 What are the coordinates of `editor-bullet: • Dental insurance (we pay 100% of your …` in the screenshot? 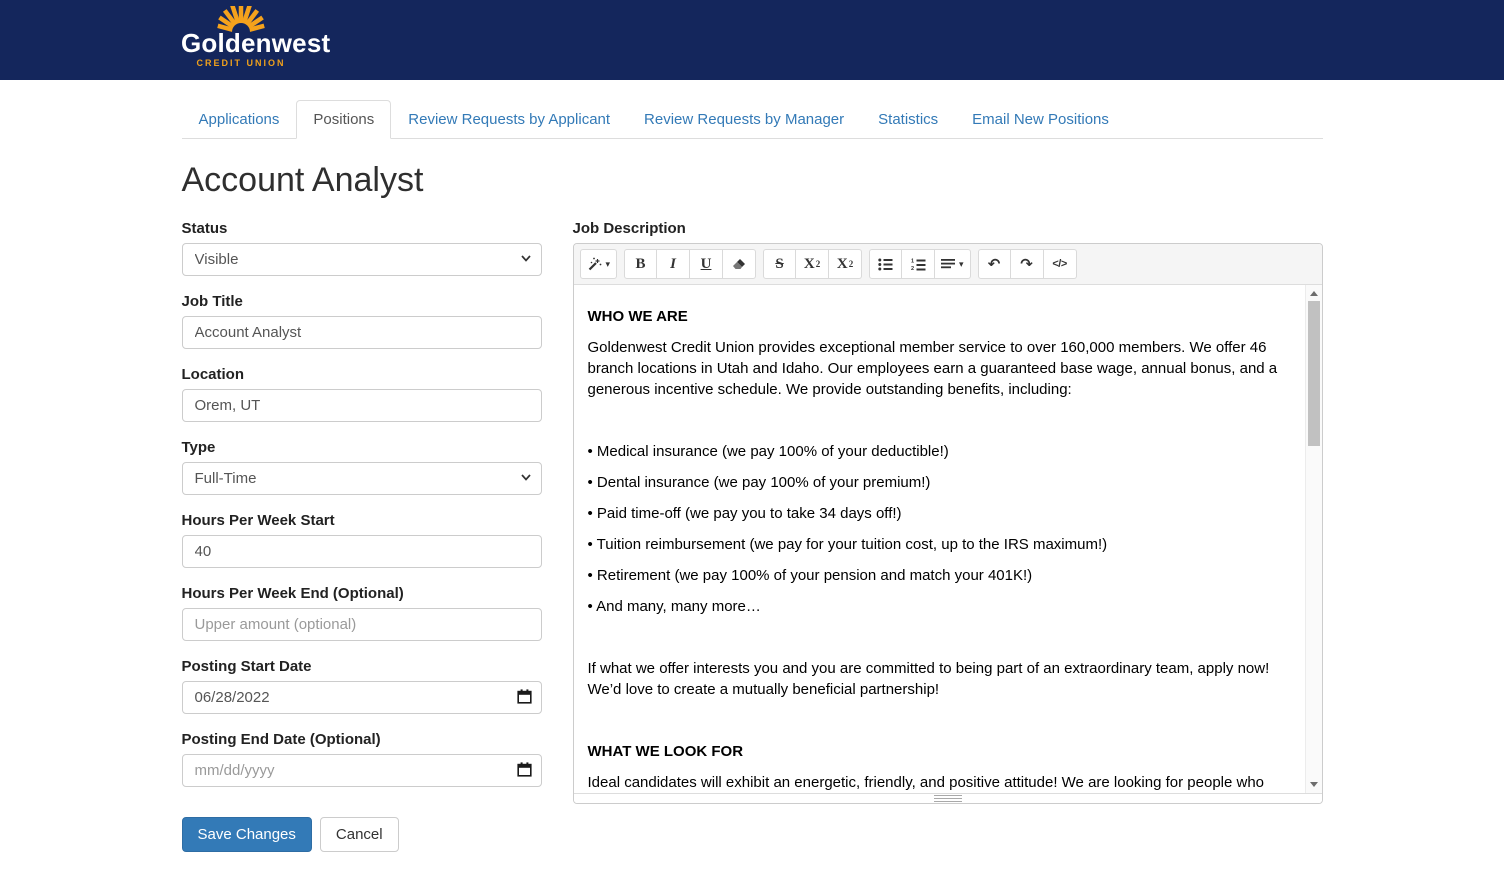 It's located at (759, 482).